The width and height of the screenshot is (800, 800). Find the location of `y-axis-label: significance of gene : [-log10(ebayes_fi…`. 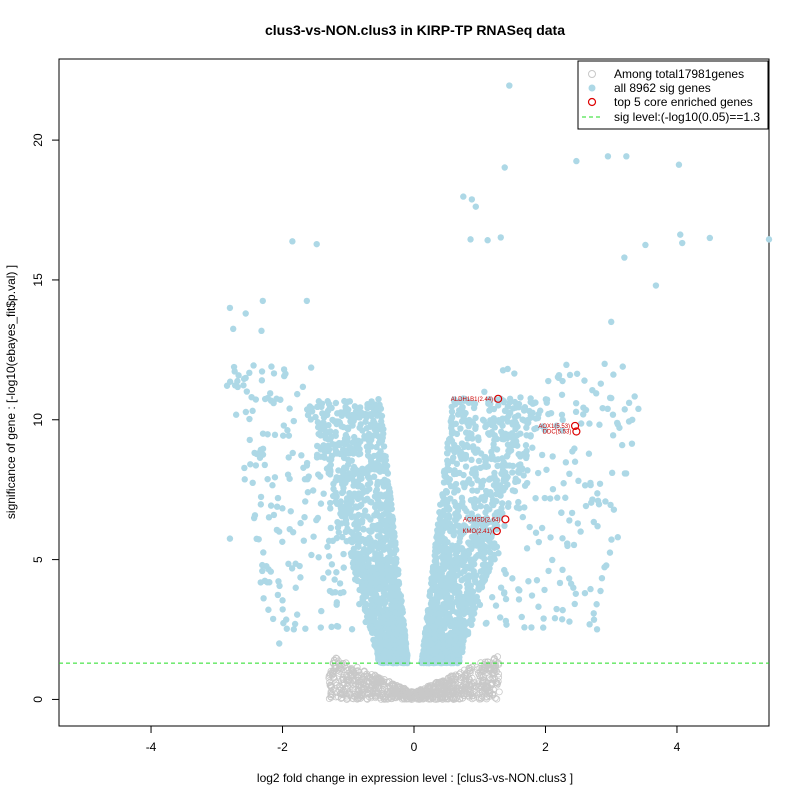

y-axis-label: significance of gene : [-log10(ebayes_fi… is located at coordinates (11, 392).